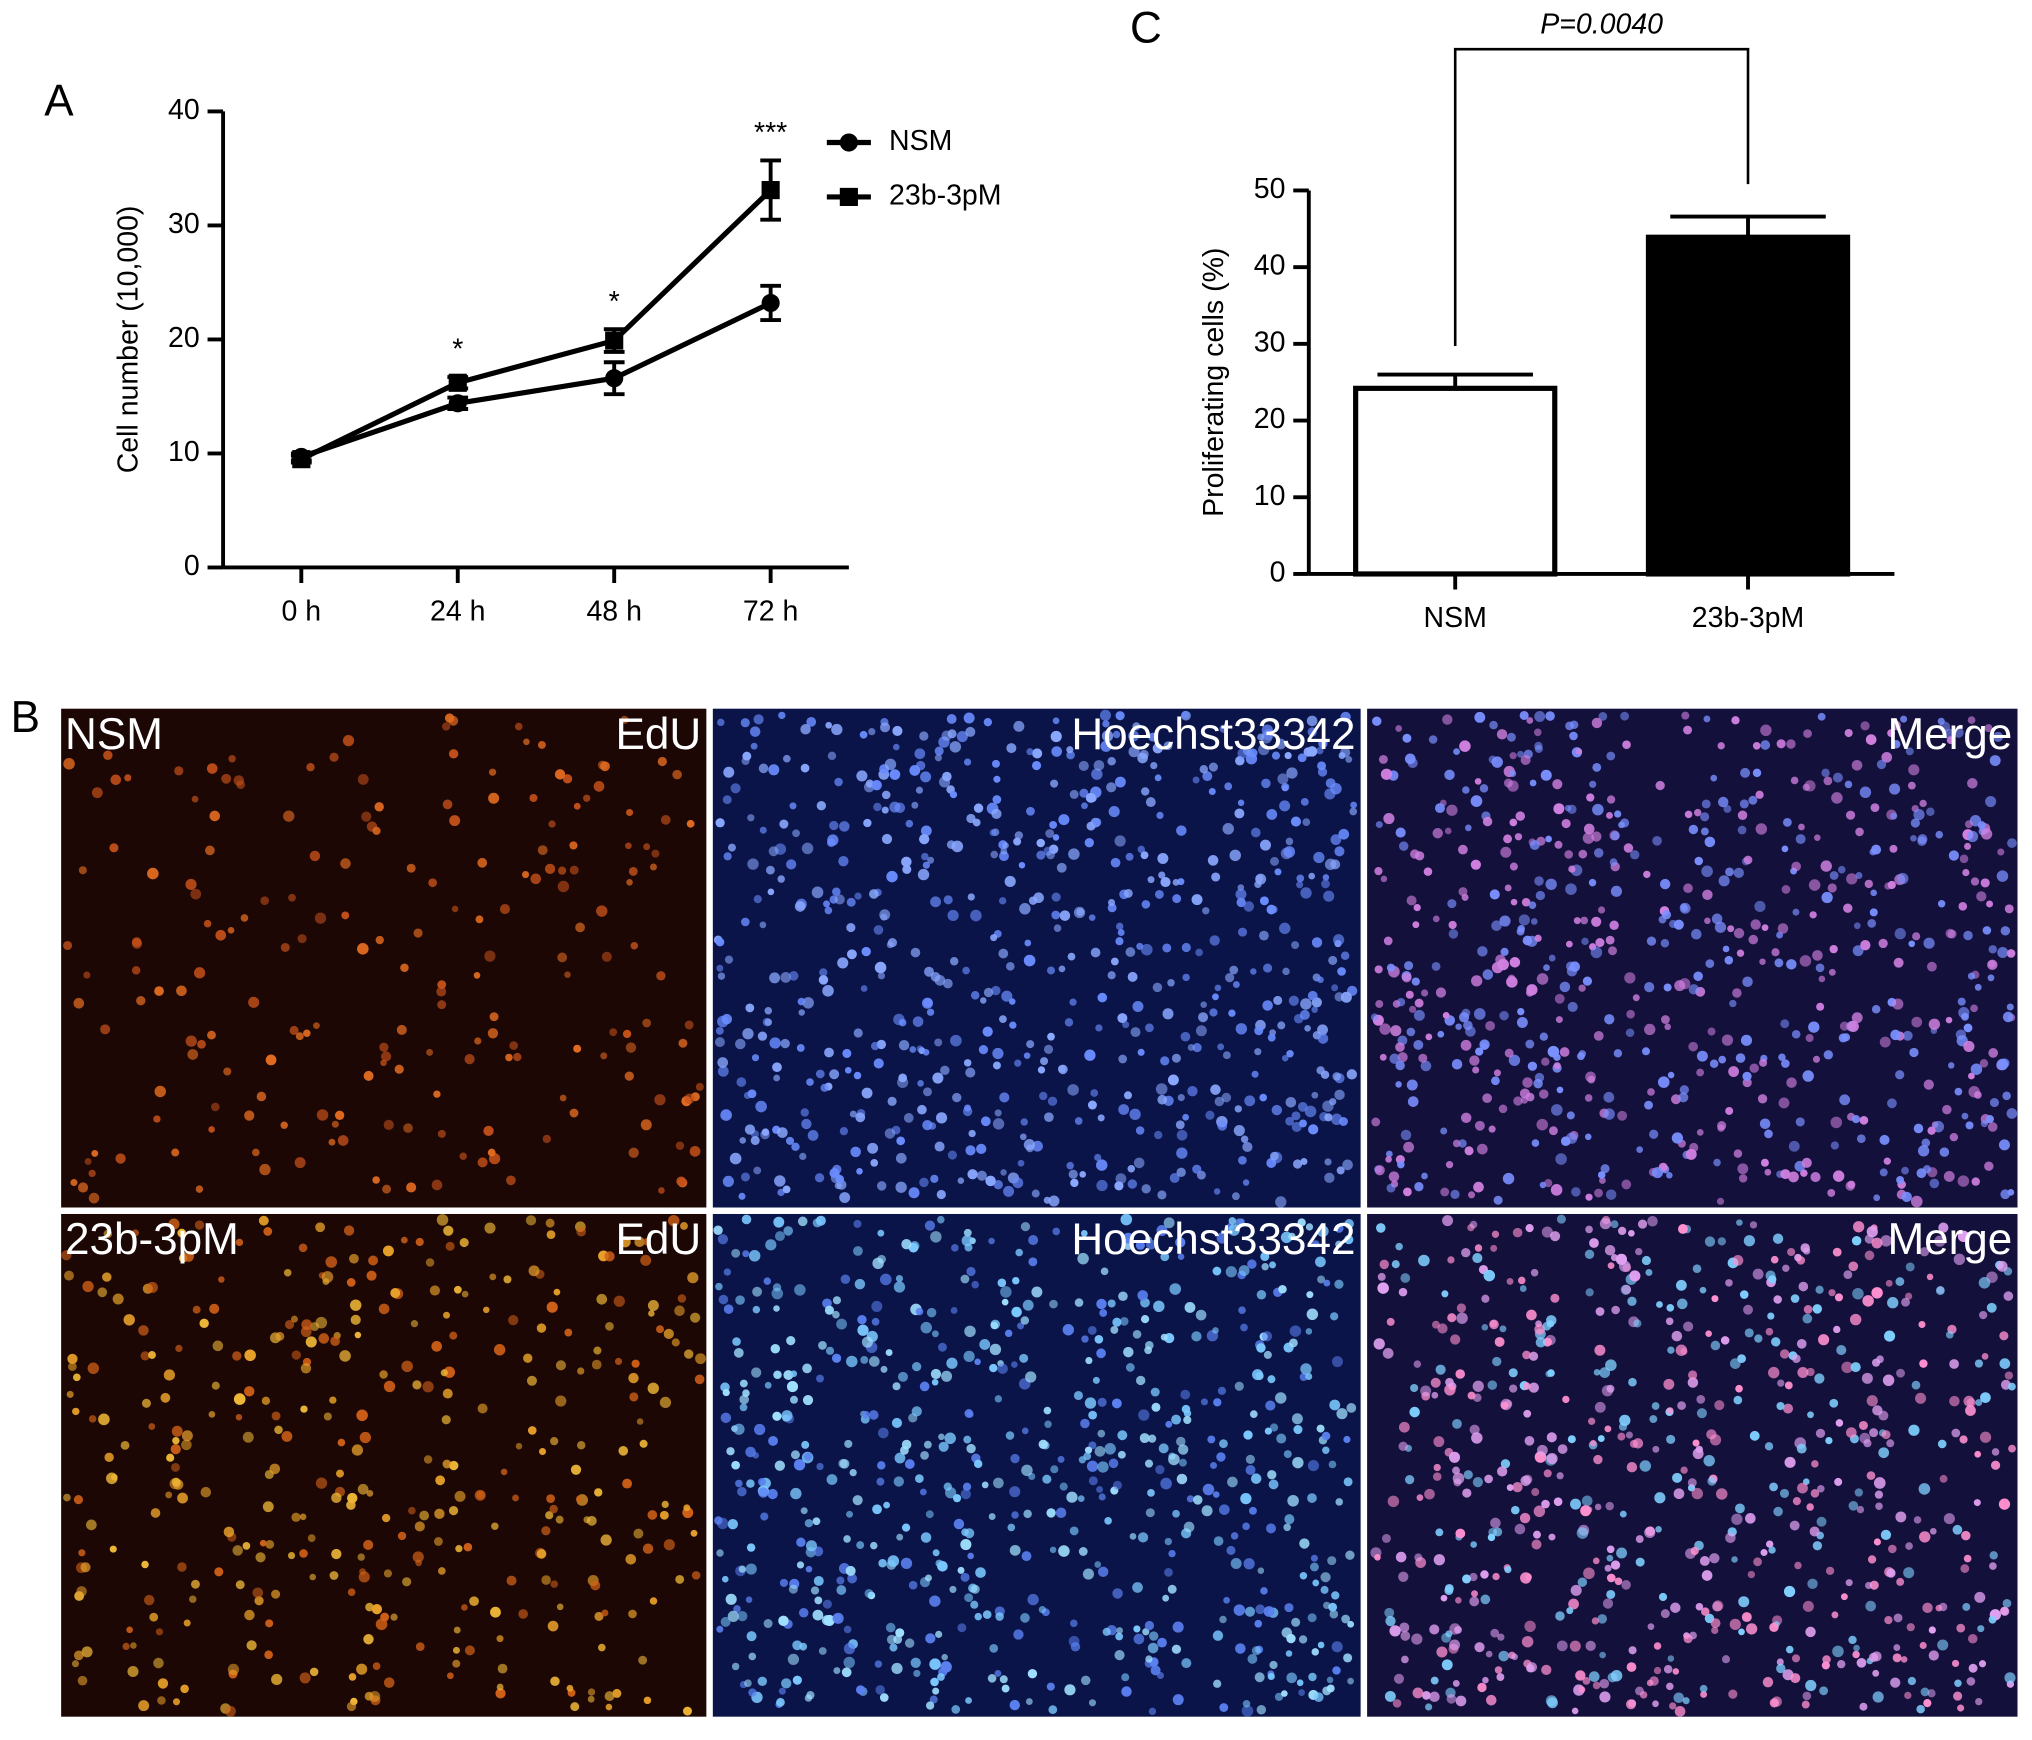  What do you see at coordinates (1035, 1465) in the screenshot?
I see `cells` at bounding box center [1035, 1465].